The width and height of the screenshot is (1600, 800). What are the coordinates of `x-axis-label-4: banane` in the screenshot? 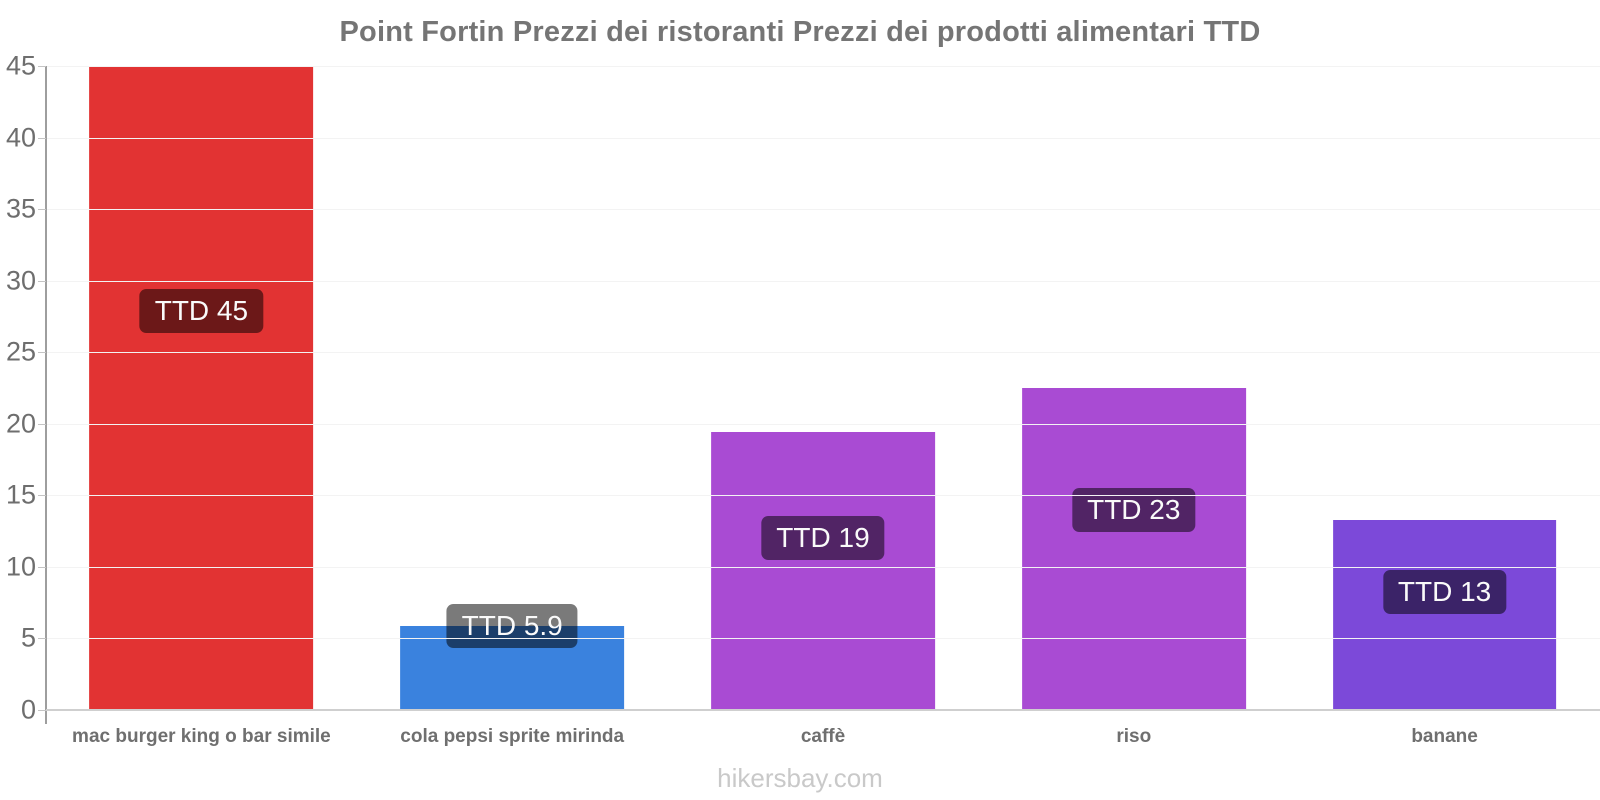 It's located at (1444, 736).